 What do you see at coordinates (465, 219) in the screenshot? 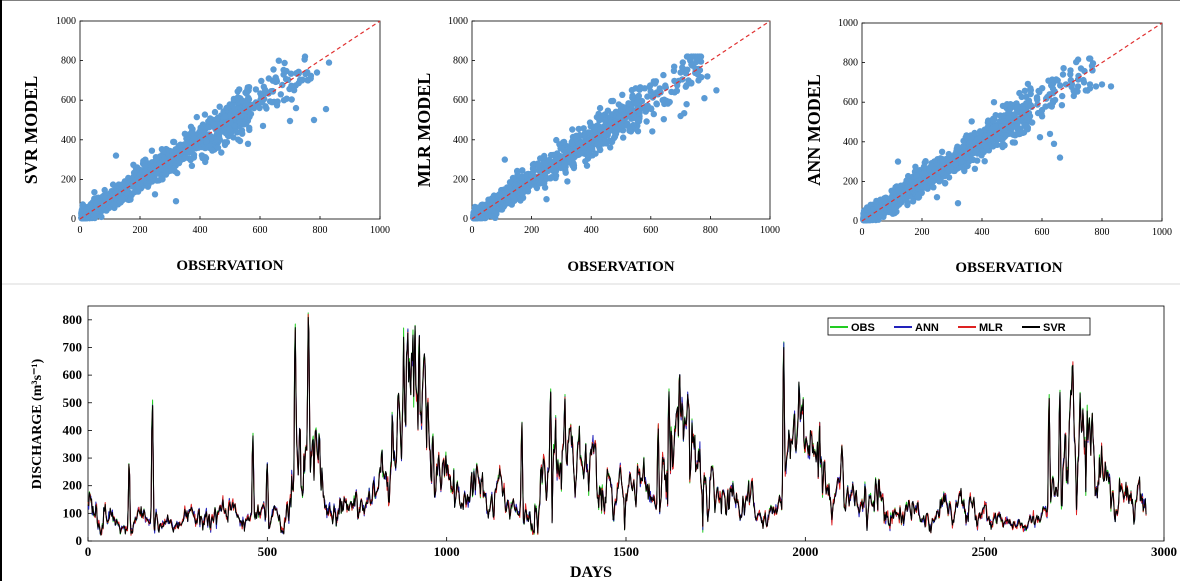
I see `y-tick-label: 0` at bounding box center [465, 219].